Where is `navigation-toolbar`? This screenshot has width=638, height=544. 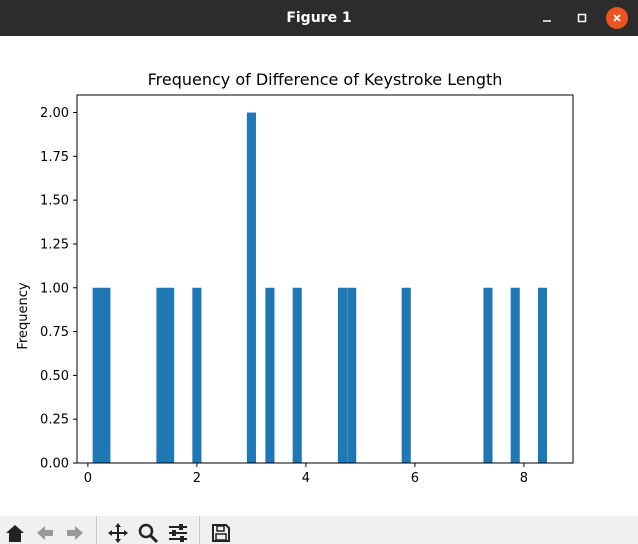 navigation-toolbar is located at coordinates (319, 530).